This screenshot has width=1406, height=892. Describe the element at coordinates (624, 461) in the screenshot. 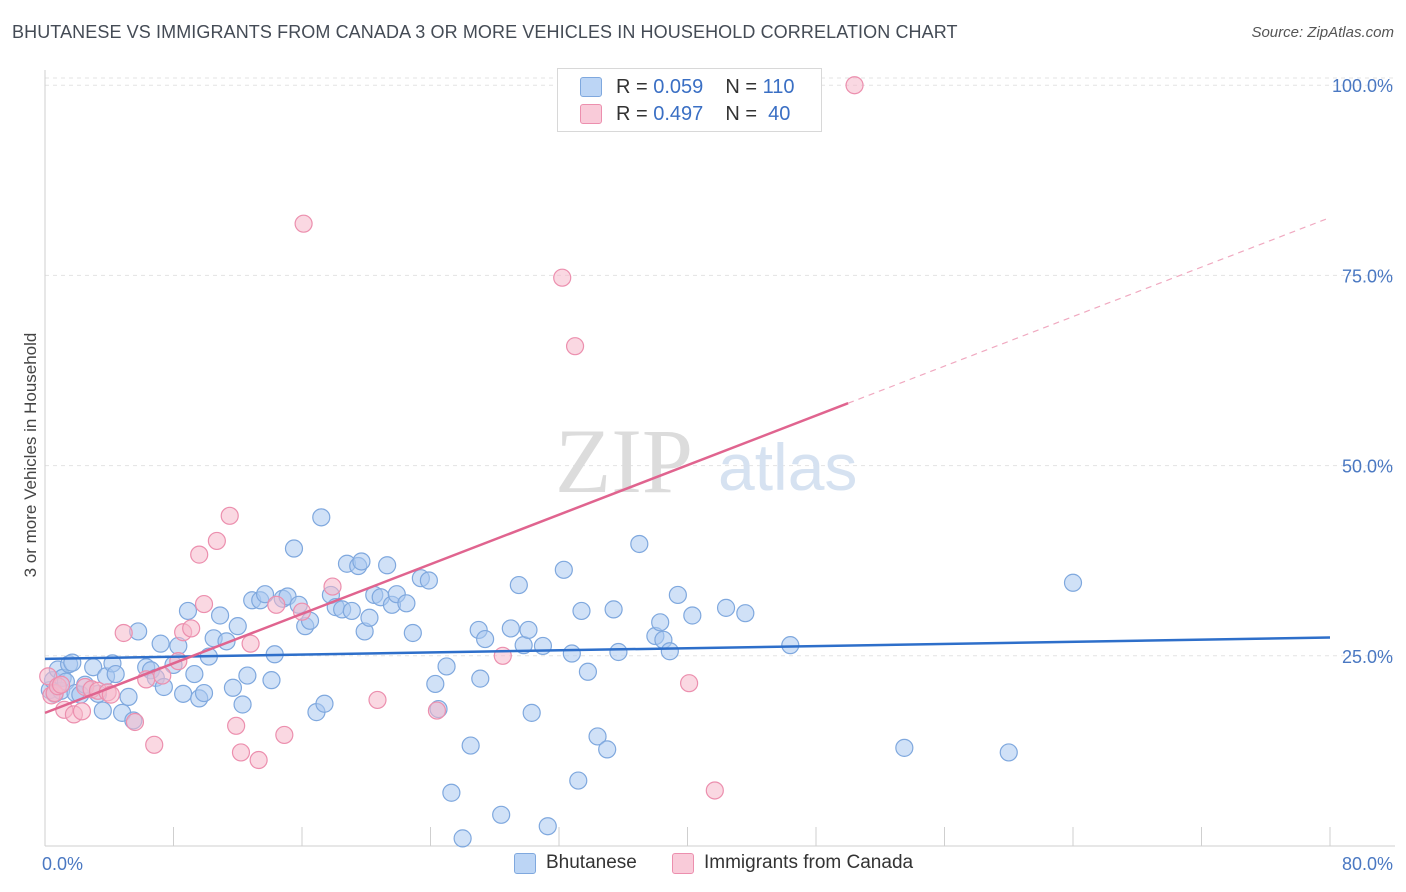

I see `watermark-zip: ZIP` at that location.